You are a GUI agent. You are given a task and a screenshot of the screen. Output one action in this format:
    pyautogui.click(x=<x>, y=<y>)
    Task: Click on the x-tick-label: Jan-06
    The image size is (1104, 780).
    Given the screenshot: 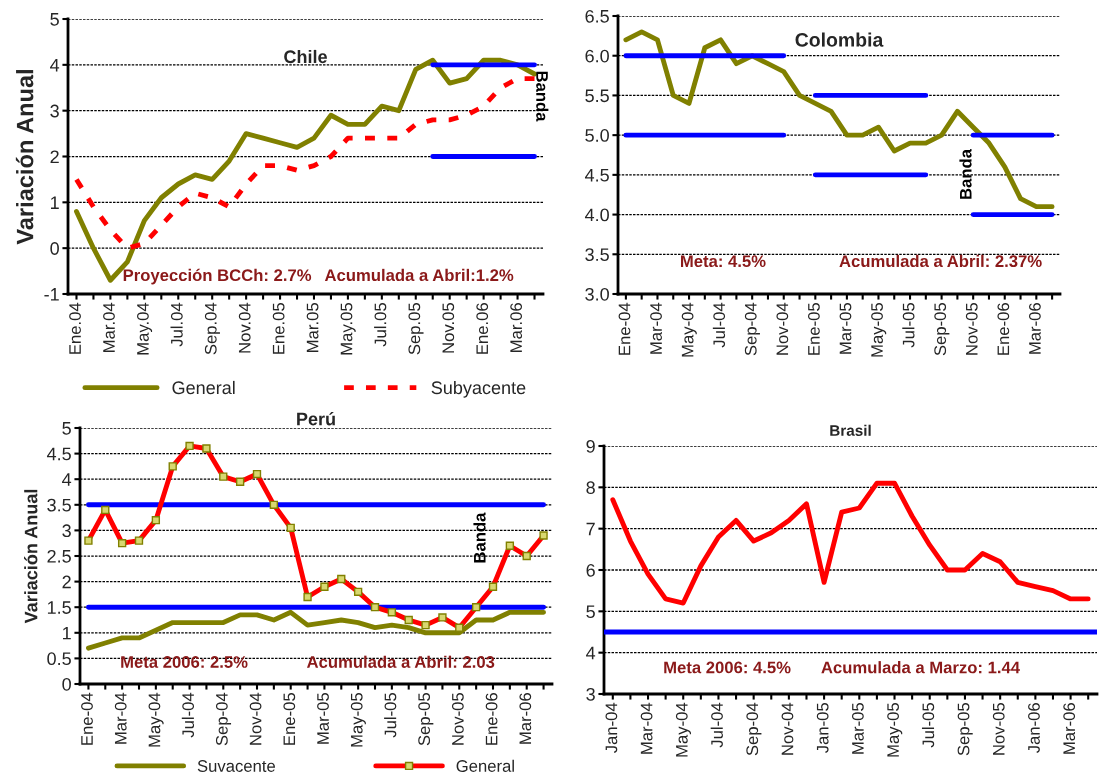 What is the action you would take?
    pyautogui.click(x=1034, y=728)
    